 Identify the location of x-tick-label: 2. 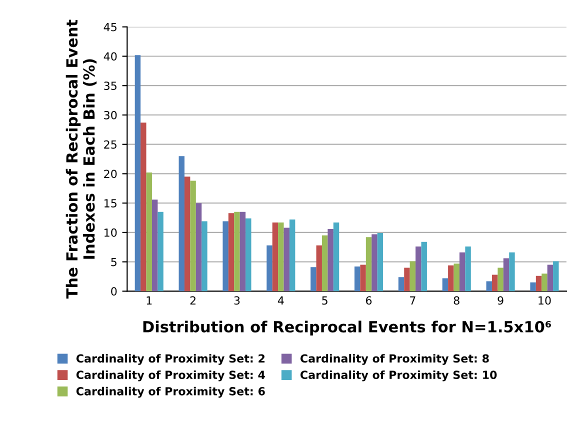
(193, 300).